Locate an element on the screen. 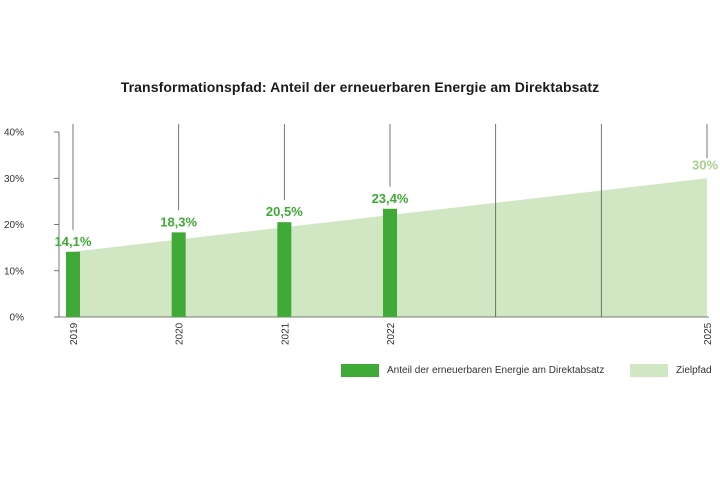  x-tick-label: 2022 is located at coordinates (391, 333).